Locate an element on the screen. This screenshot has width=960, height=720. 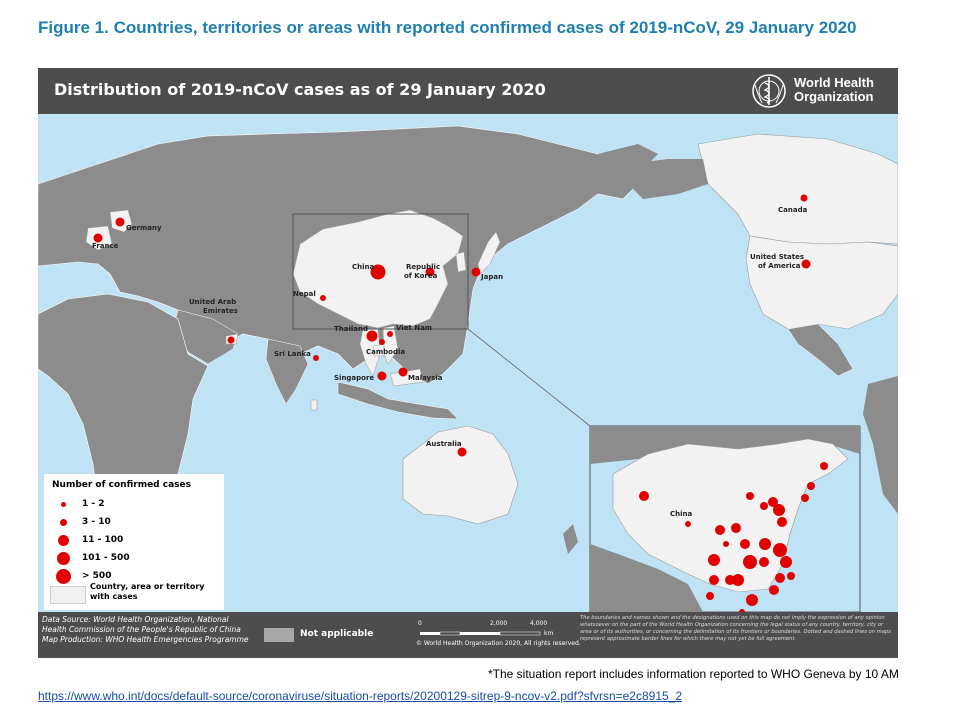
legend-swatch-cases is located at coordinates (68, 595).